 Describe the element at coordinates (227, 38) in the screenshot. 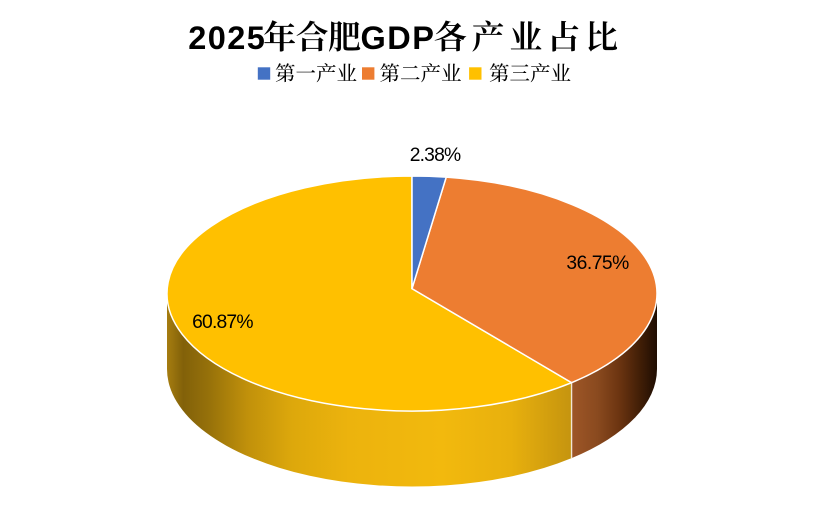

I see `svg-text: 2025` at that location.